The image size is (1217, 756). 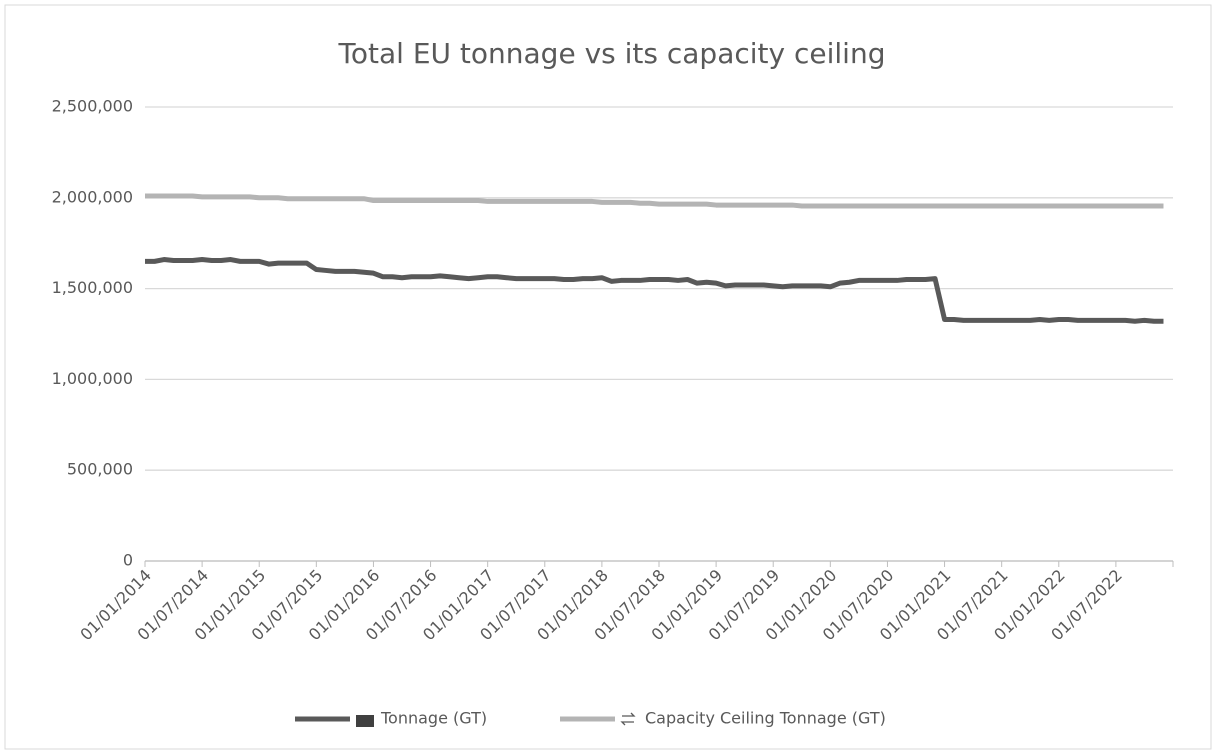 What do you see at coordinates (100, 469) in the screenshot?
I see `y-tick-label: 500,000` at bounding box center [100, 469].